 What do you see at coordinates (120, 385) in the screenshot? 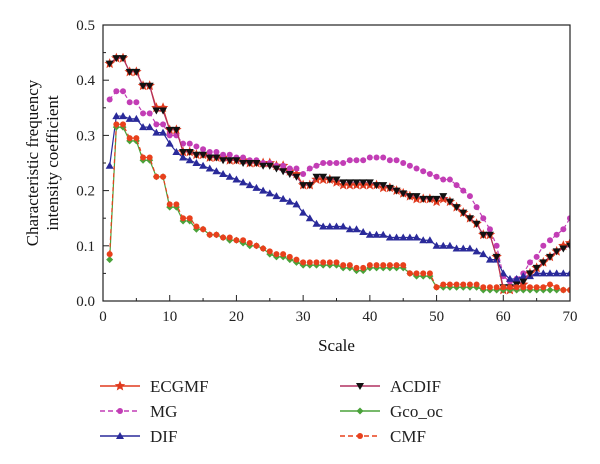
I see `legend-marker` at bounding box center [120, 385].